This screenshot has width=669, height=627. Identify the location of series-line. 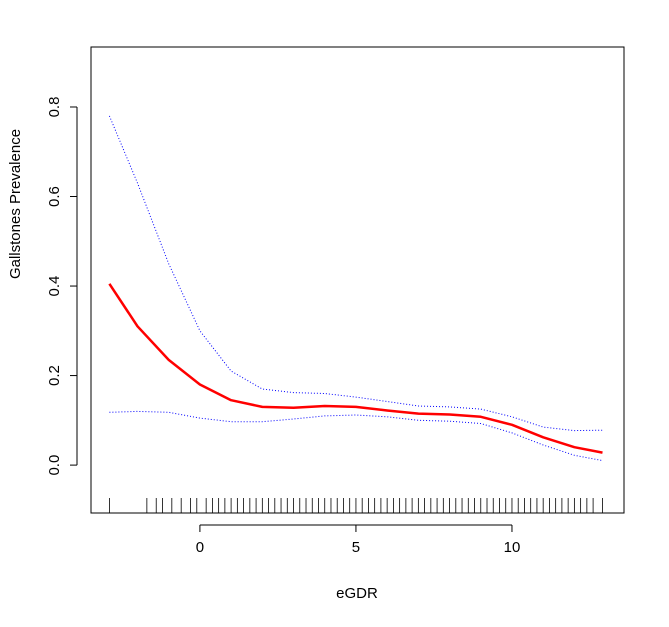
(356, 436).